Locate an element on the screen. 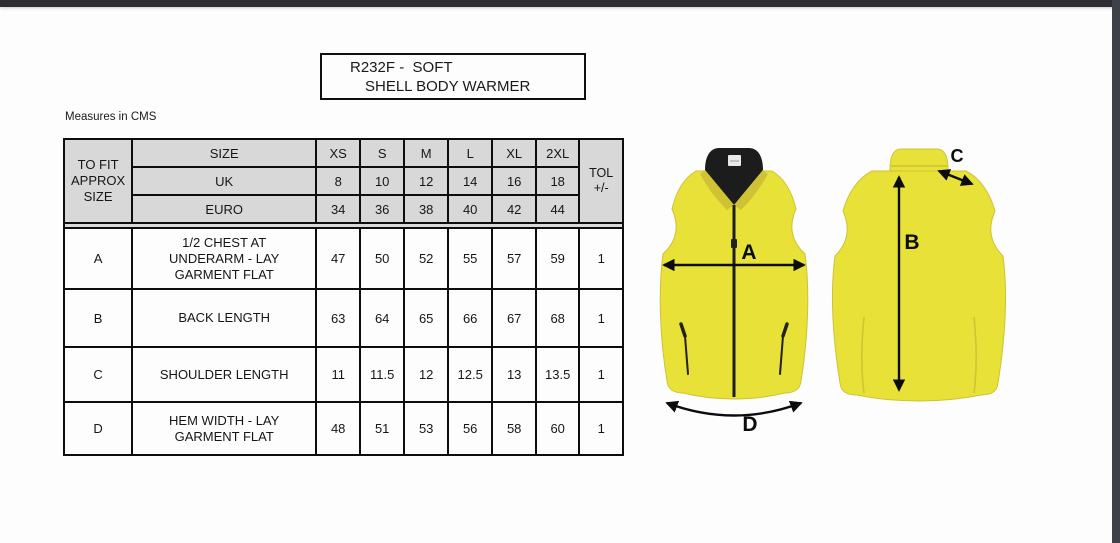 This screenshot has height=543, width=1120. chest-measure-label: A is located at coordinates (748, 252).